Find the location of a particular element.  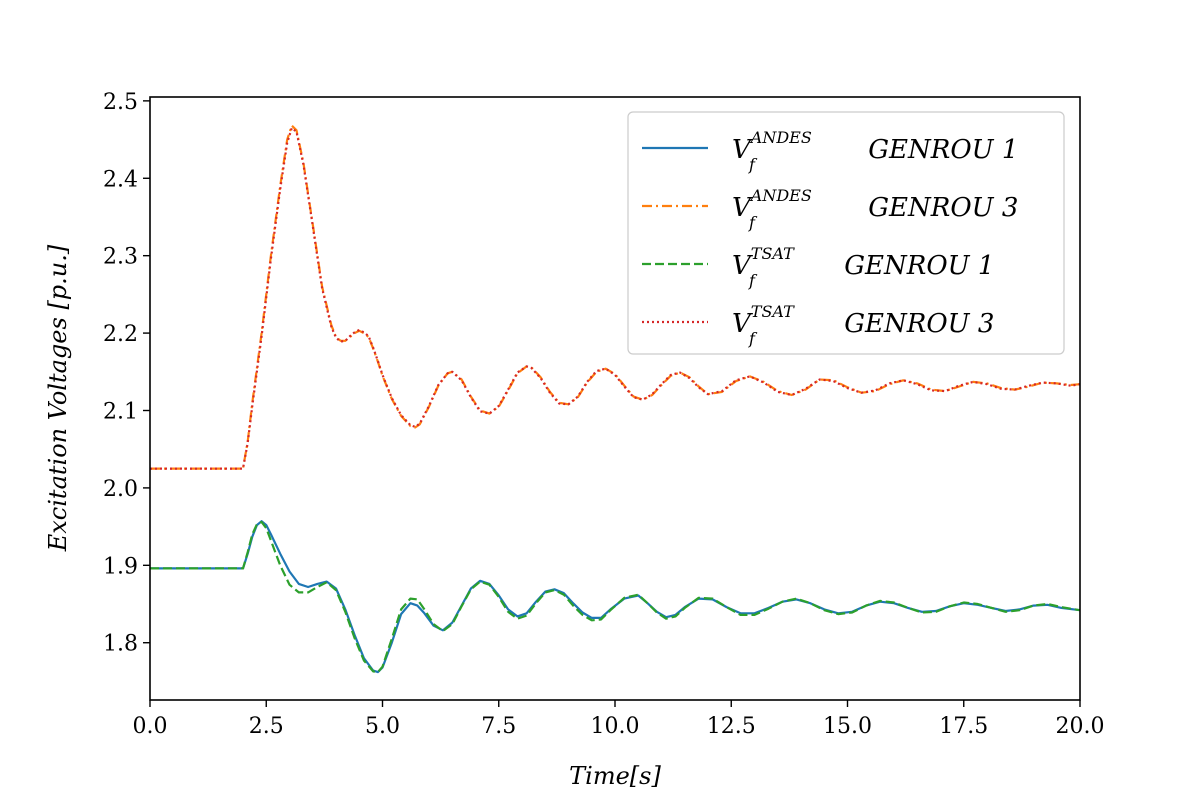

legend-label-4: VTSAT f GENROU 3 is located at coordinates (863, 325).